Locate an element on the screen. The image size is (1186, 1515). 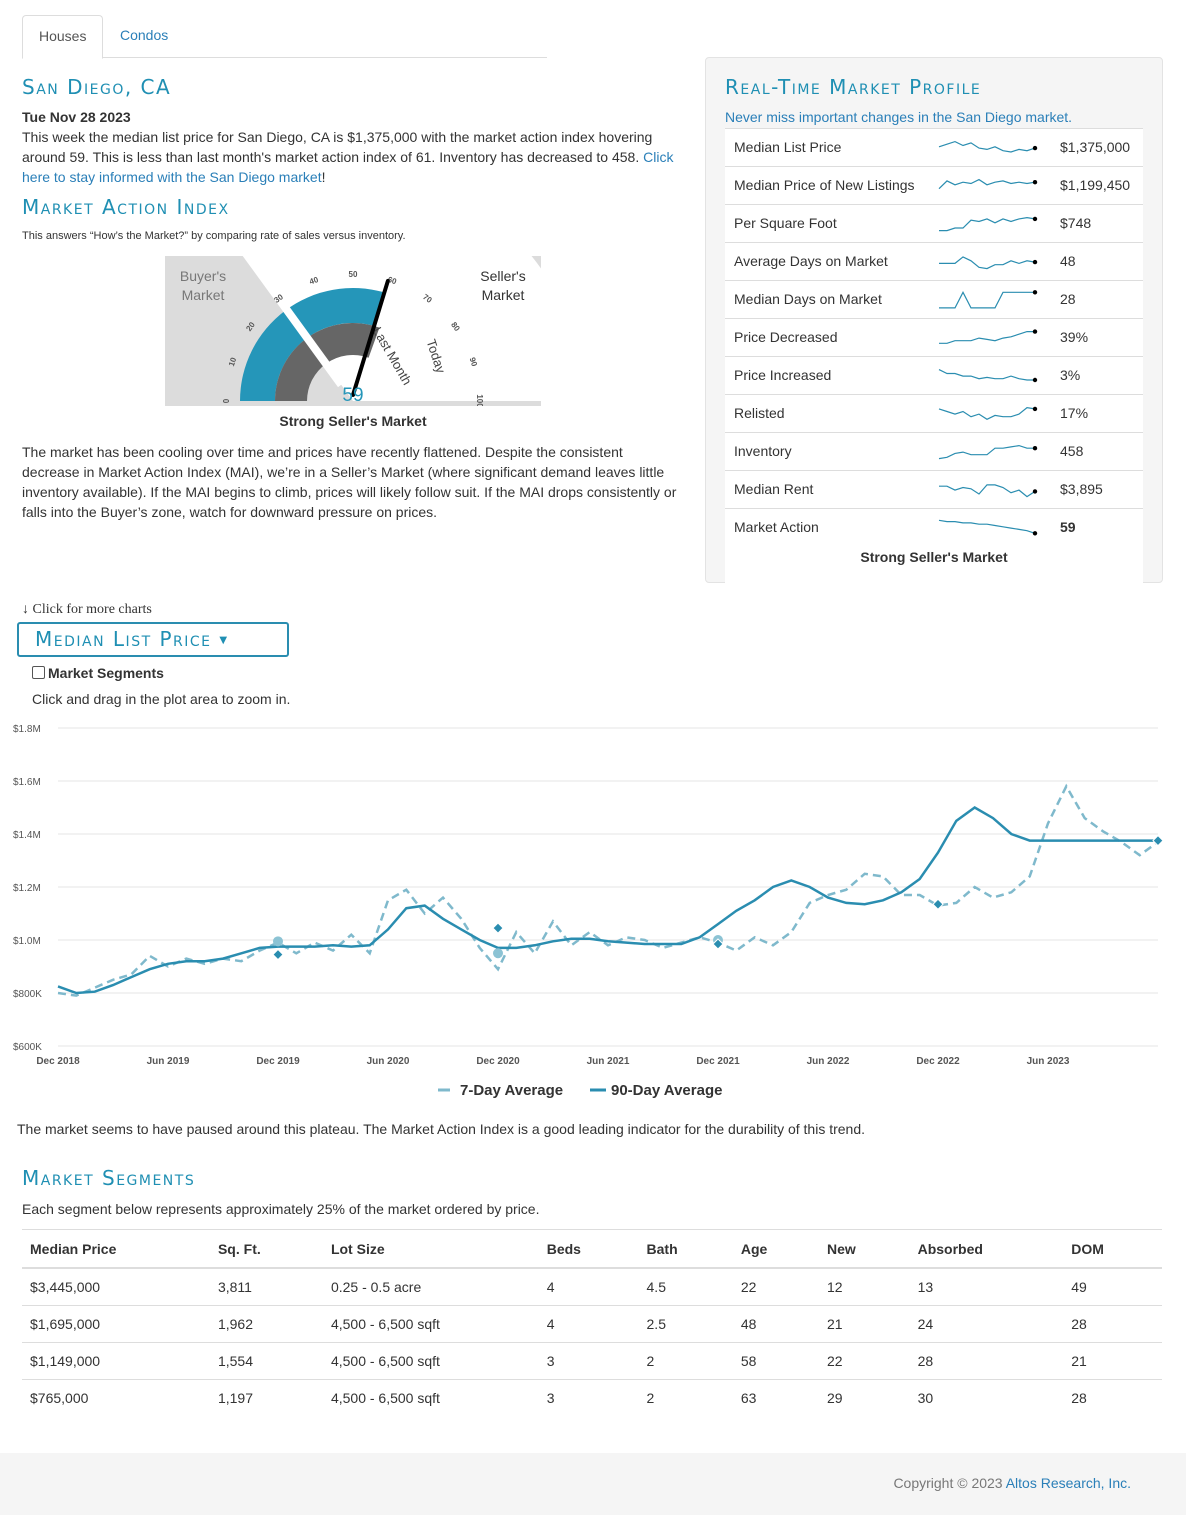
gauge-tick-label: 50 is located at coordinates (353, 274).